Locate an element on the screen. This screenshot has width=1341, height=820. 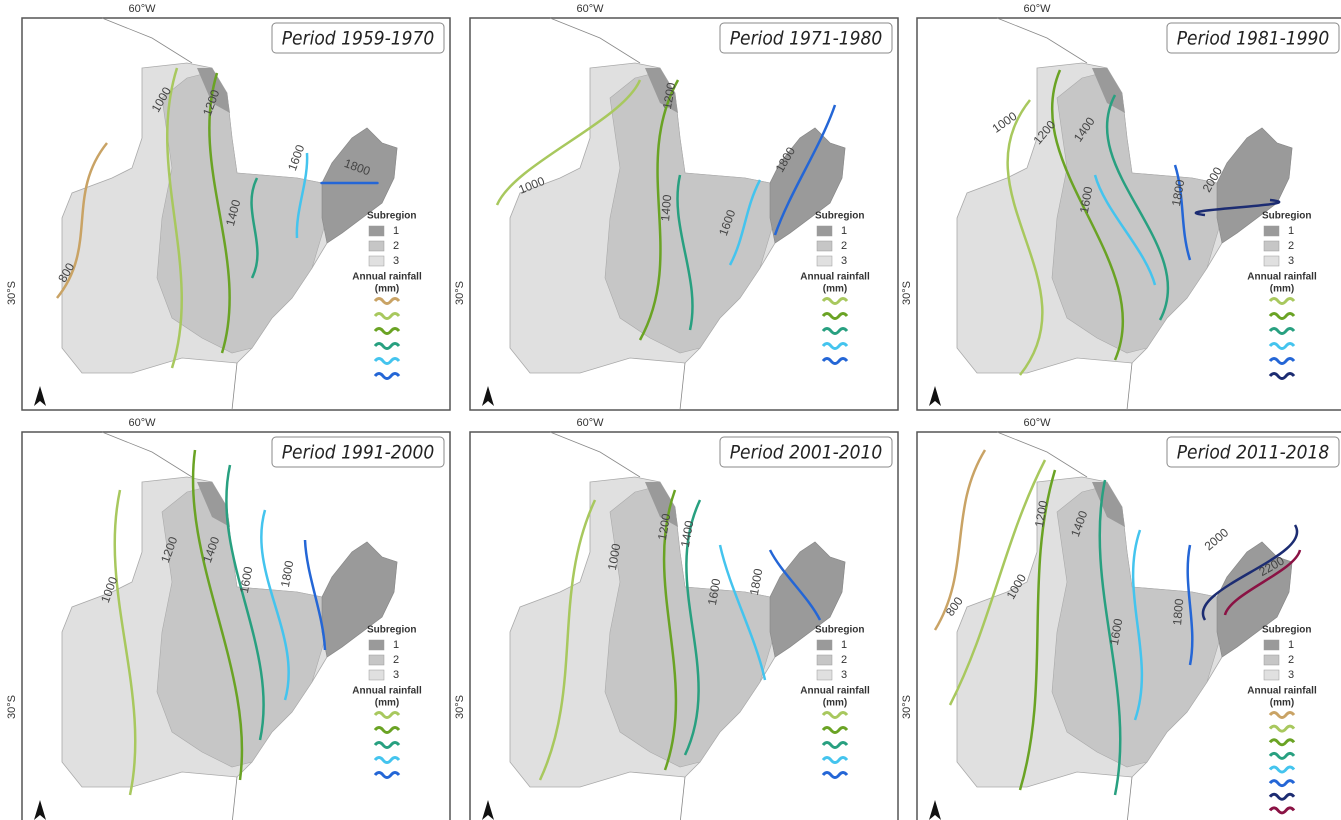
panel-title: Period 1959-1970 is located at coordinates (358, 39).